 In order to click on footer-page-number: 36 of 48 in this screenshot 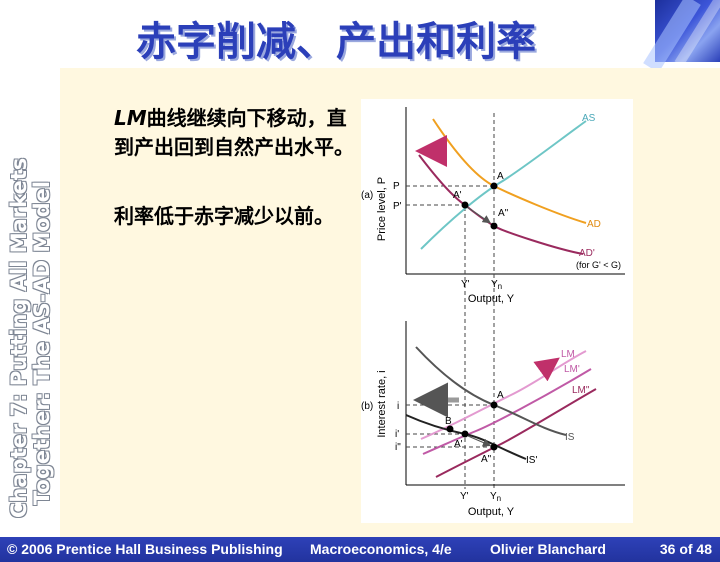, I will do `click(685, 549)`.